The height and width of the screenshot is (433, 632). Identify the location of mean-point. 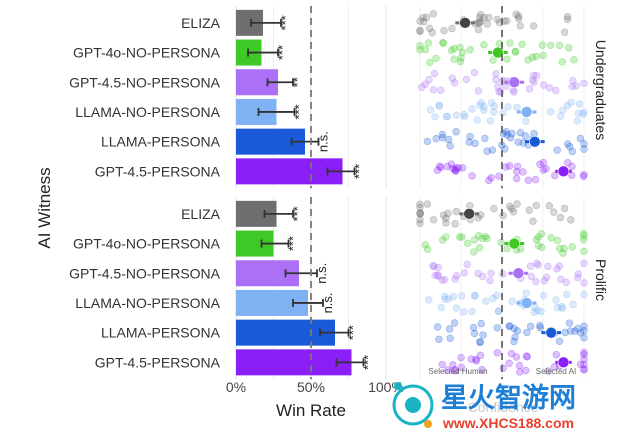
(563, 362).